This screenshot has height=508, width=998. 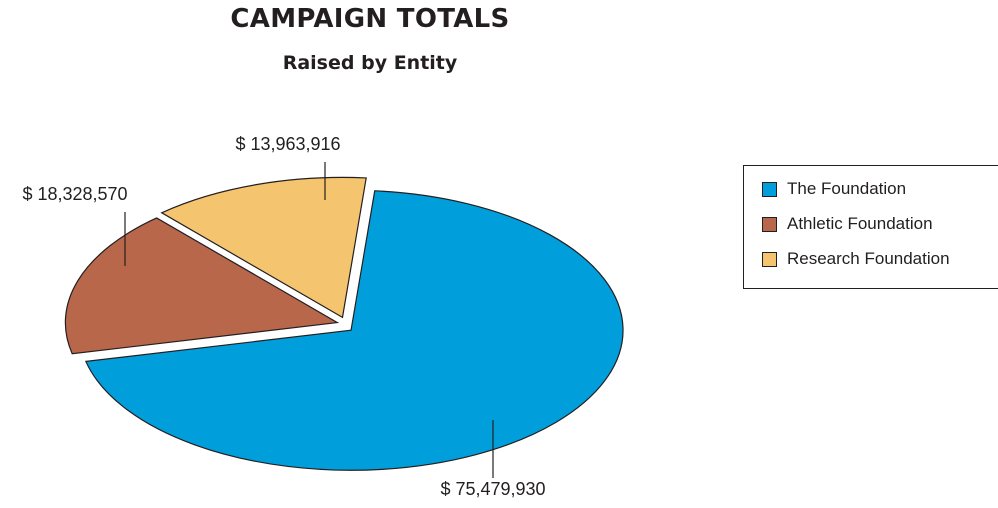 I want to click on legend-item-research-foundation: Research Foundation, so click(x=856, y=259).